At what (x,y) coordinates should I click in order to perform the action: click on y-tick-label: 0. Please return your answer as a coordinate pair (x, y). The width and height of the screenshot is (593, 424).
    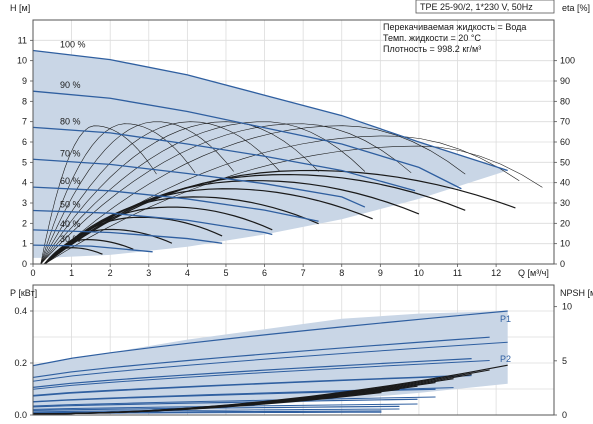
    Looking at the image, I should click on (24, 264).